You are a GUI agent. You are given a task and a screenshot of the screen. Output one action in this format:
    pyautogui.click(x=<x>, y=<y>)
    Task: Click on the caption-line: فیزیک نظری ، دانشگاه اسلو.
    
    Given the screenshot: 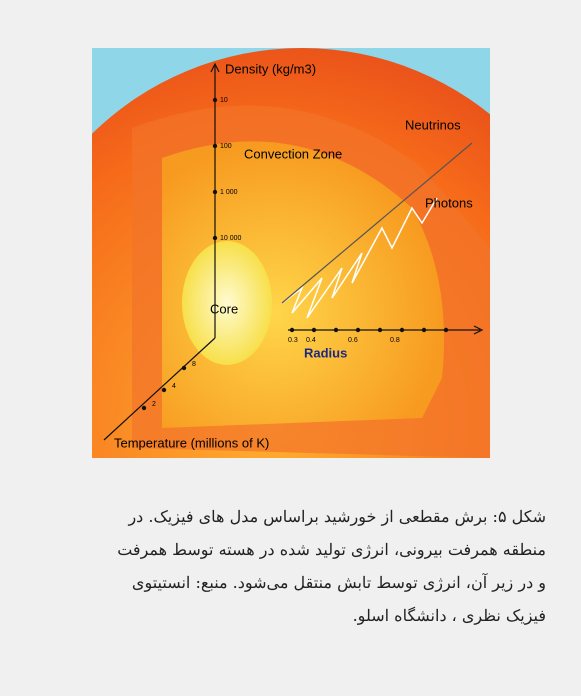 What is the action you would take?
    pyautogui.click(x=449, y=615)
    